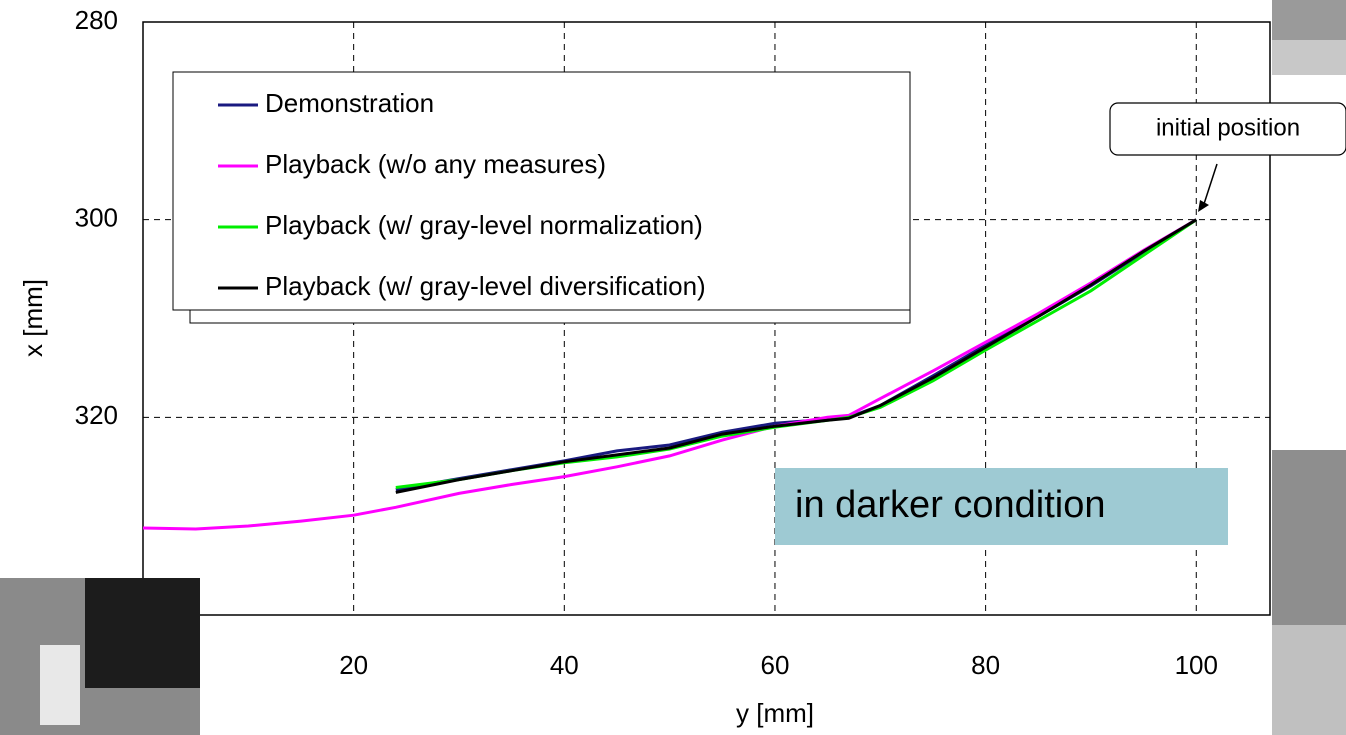 This screenshot has height=735, width=1346. I want to click on annotation-box, so click(1227, 129).